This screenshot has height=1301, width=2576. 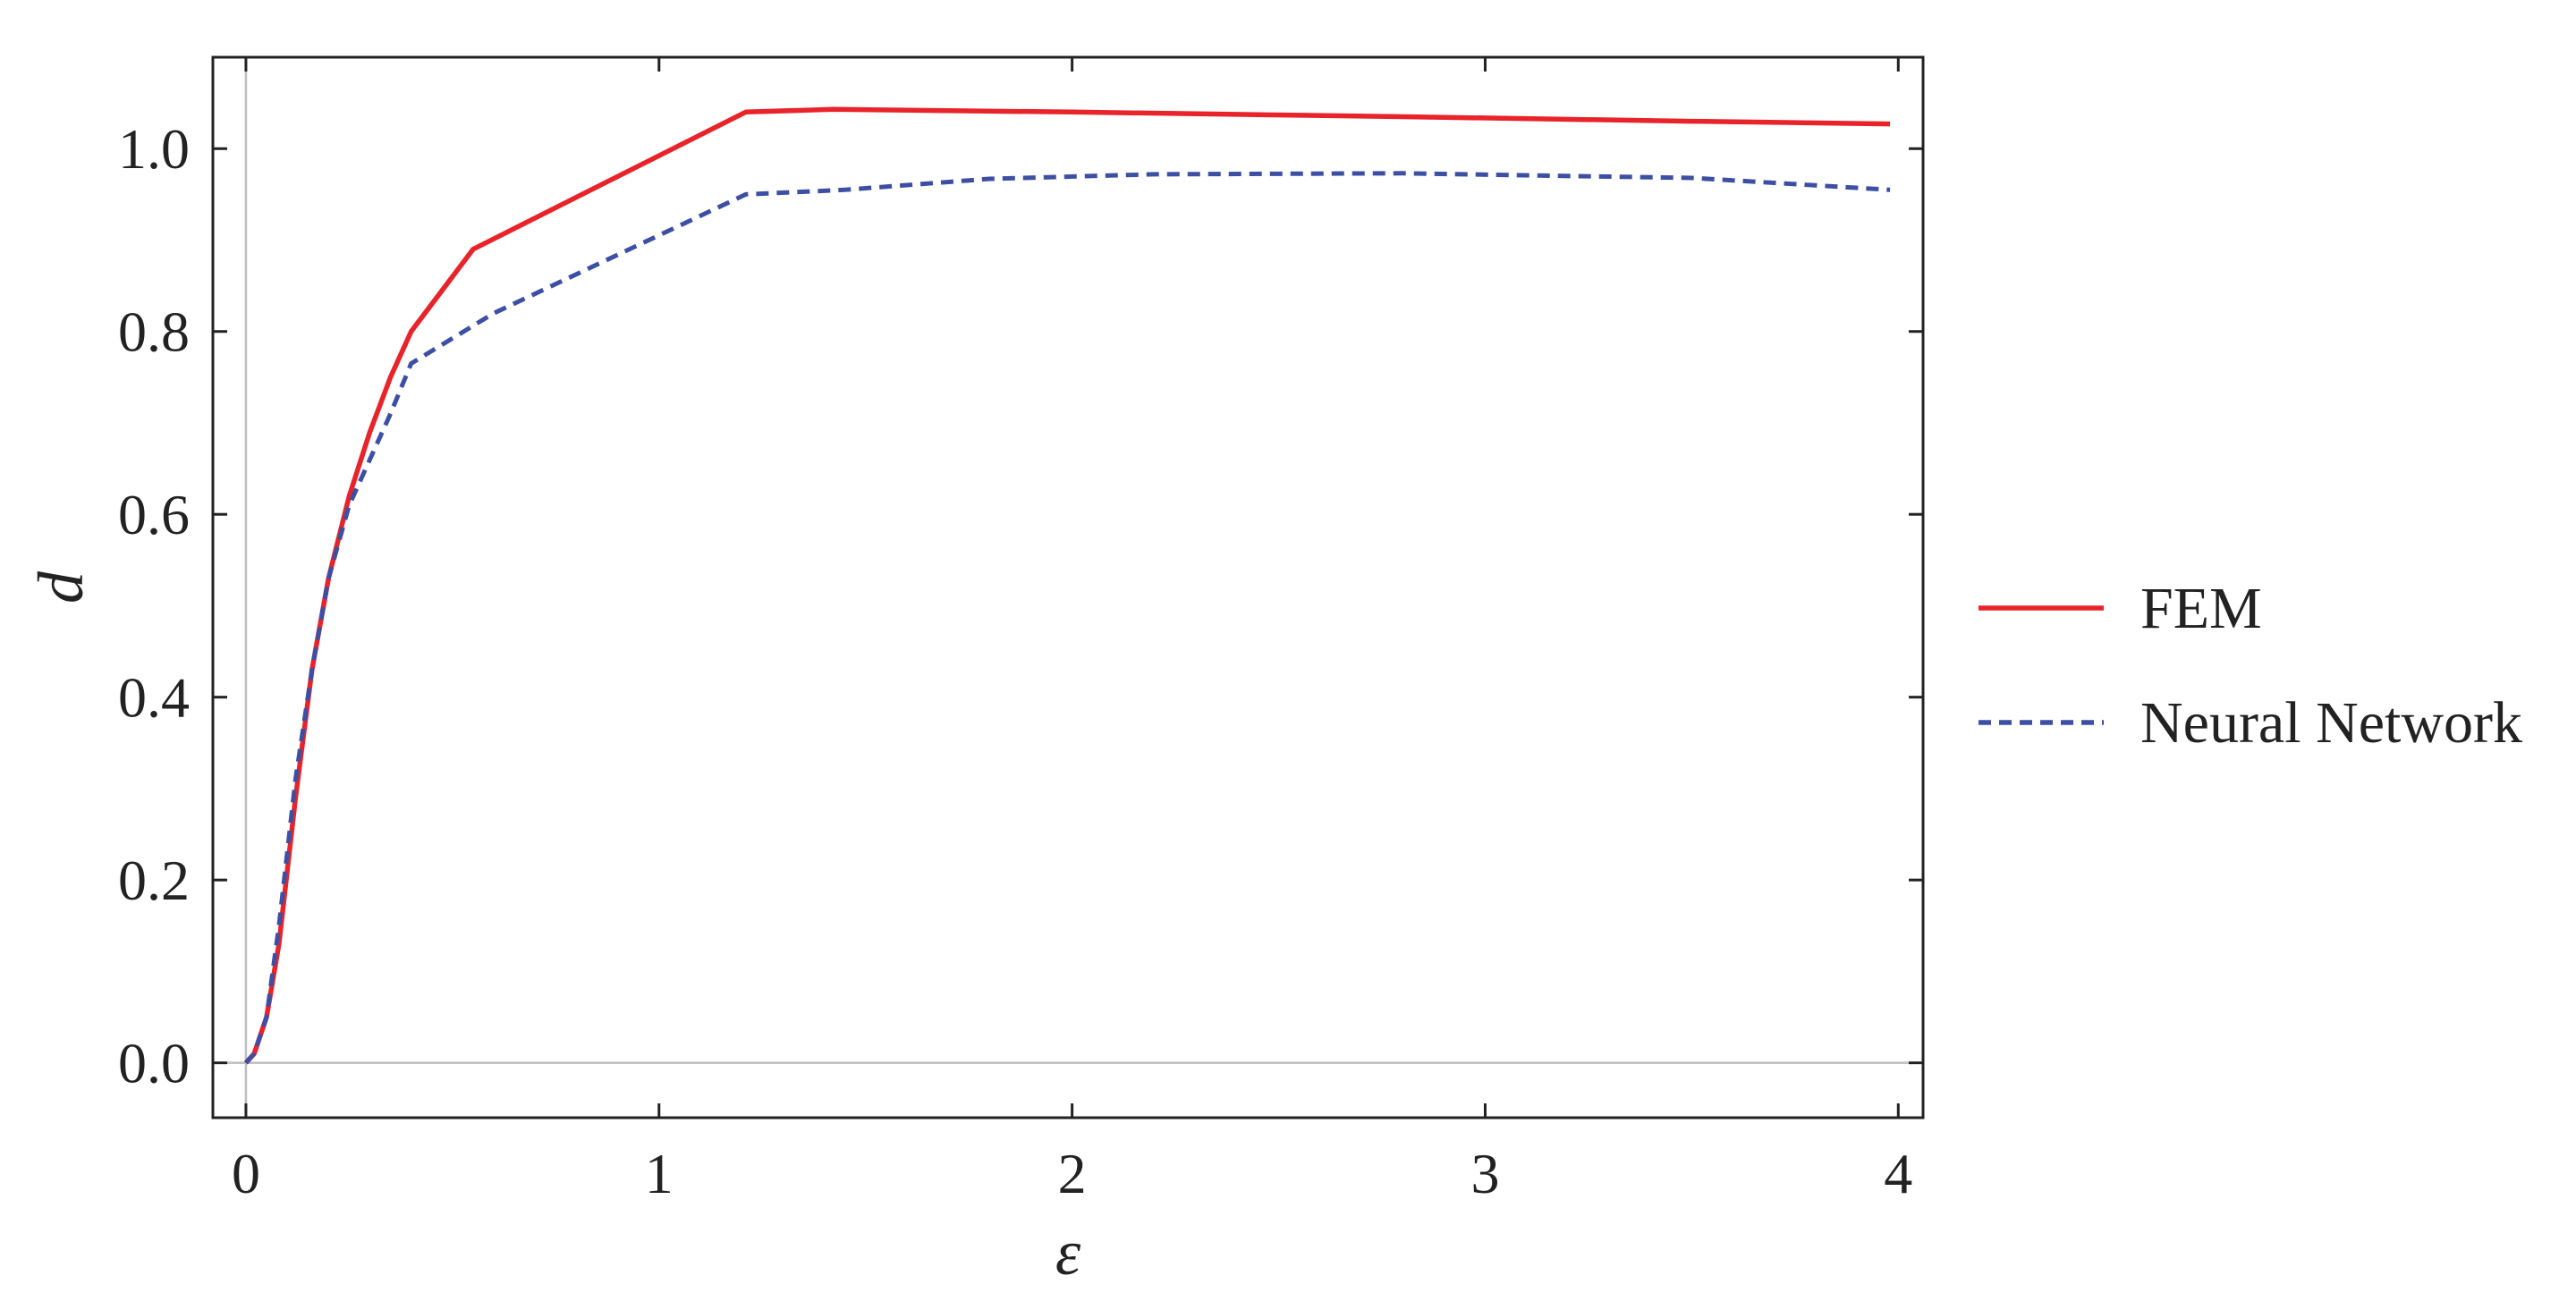 I want to click on x-tick-label: 1, so click(x=659, y=1173).